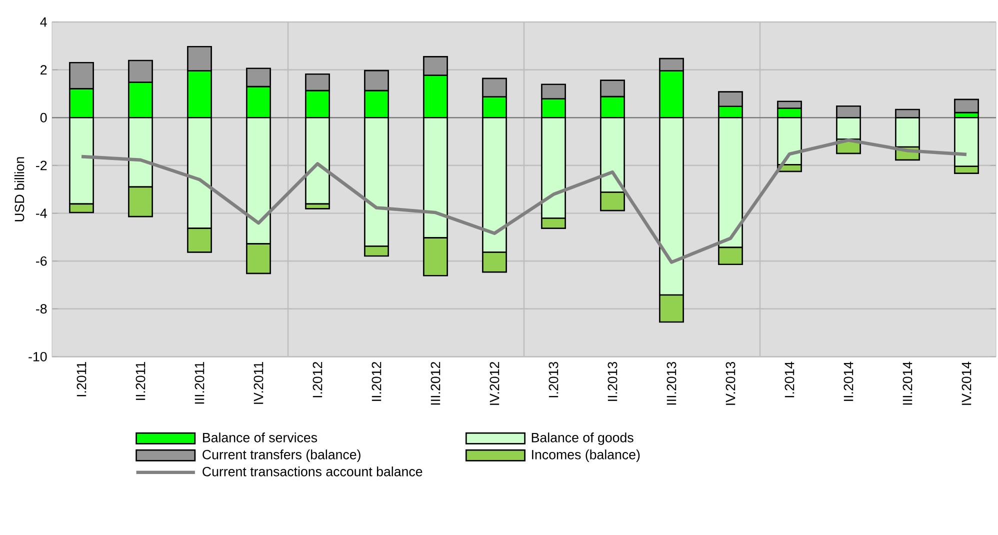  I want to click on y-tick-label: 0, so click(43, 117).